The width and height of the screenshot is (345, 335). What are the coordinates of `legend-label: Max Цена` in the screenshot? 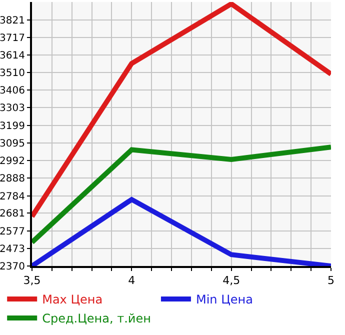 It's located at (72, 299).